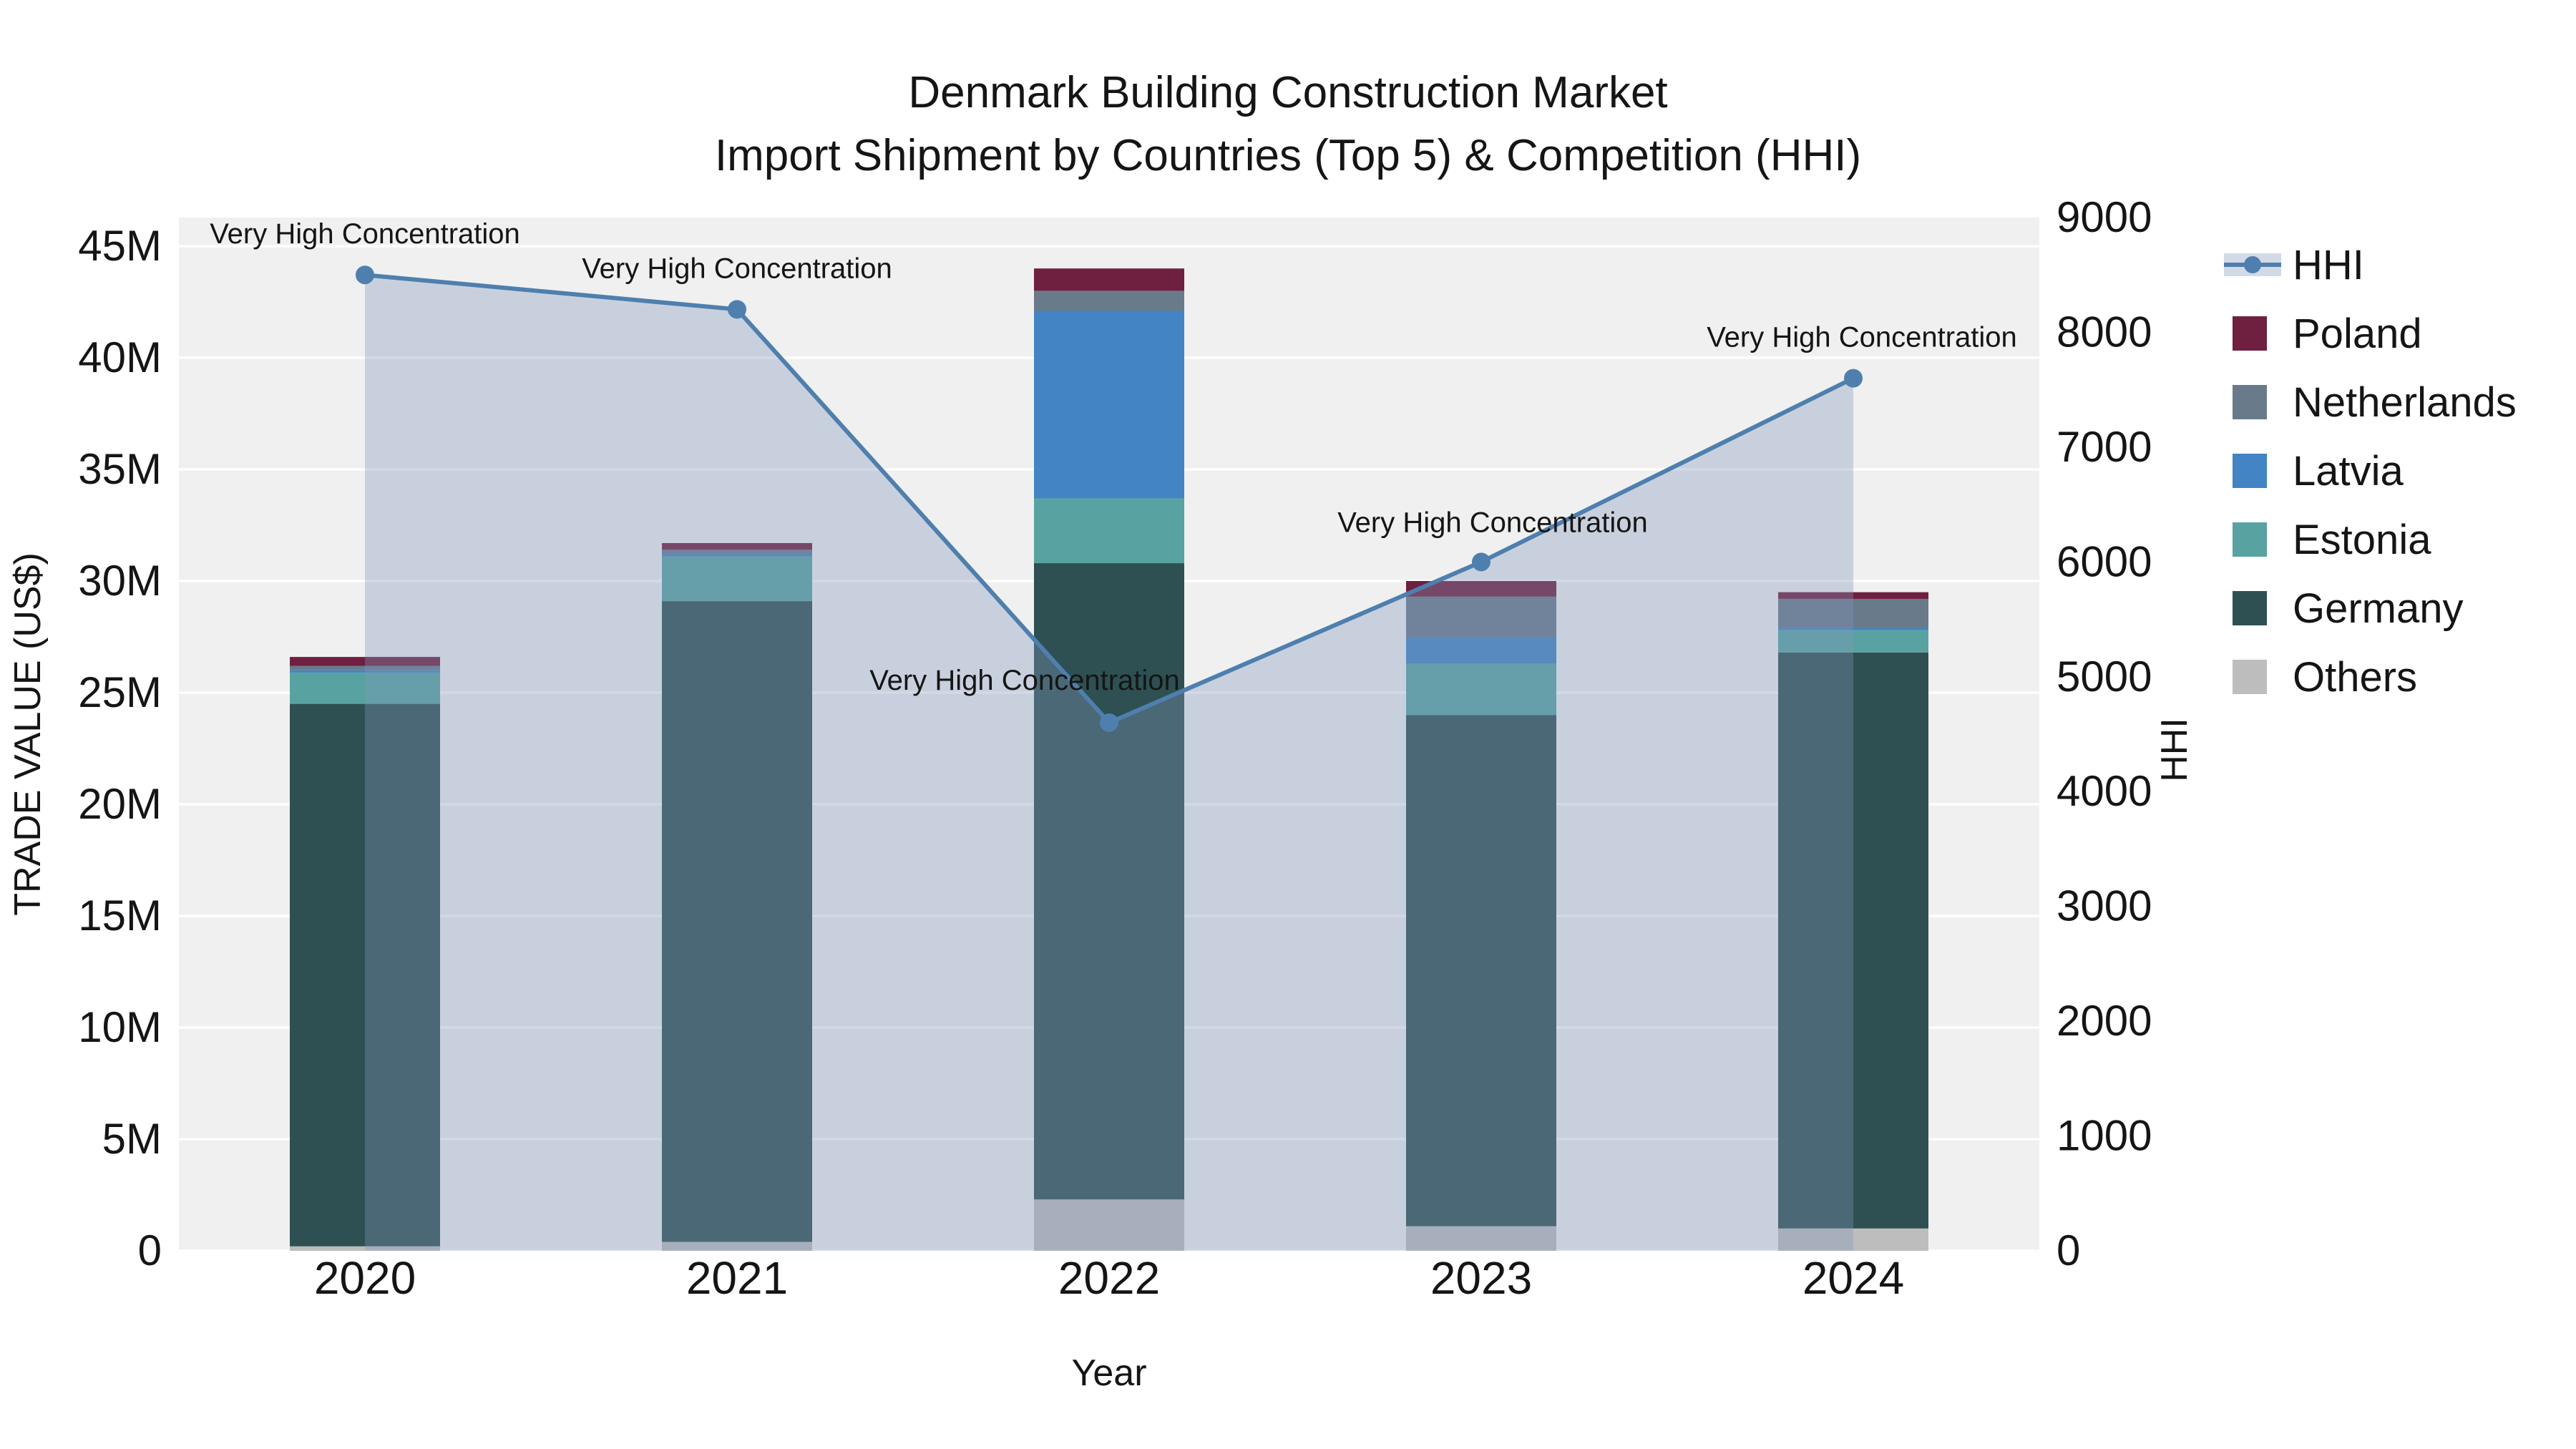  Describe the element at coordinates (1481, 970) in the screenshot. I see `bar-segment-germany-2023` at that location.